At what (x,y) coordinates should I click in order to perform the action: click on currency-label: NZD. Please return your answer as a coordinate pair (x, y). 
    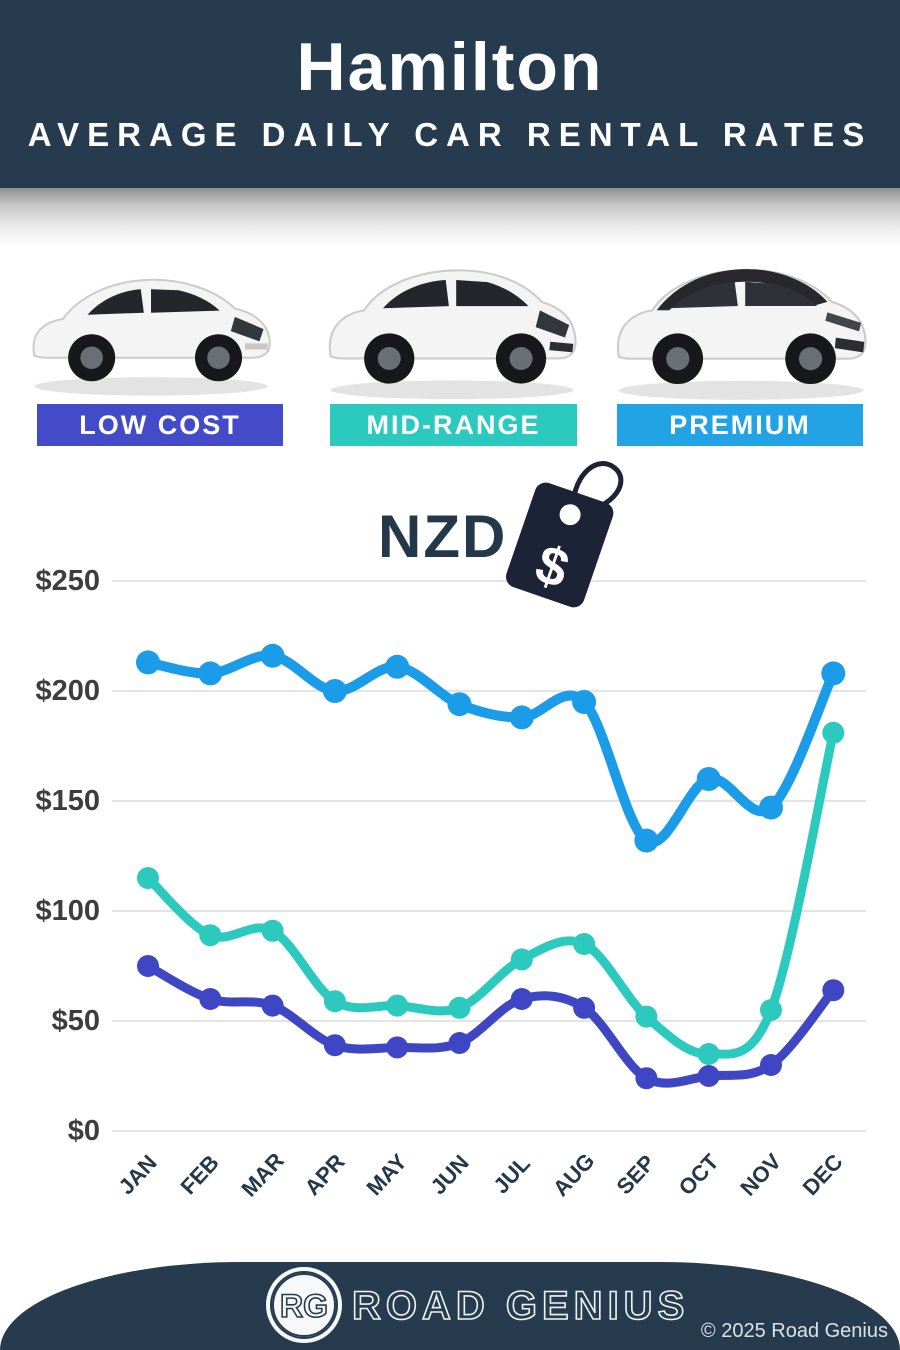
    Looking at the image, I should click on (443, 536).